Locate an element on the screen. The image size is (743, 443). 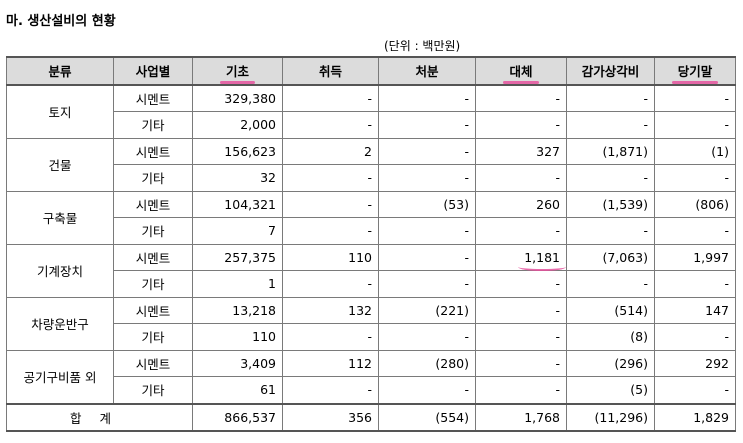
table-row: 기타 110 - - - (8) - is located at coordinates (371, 337).